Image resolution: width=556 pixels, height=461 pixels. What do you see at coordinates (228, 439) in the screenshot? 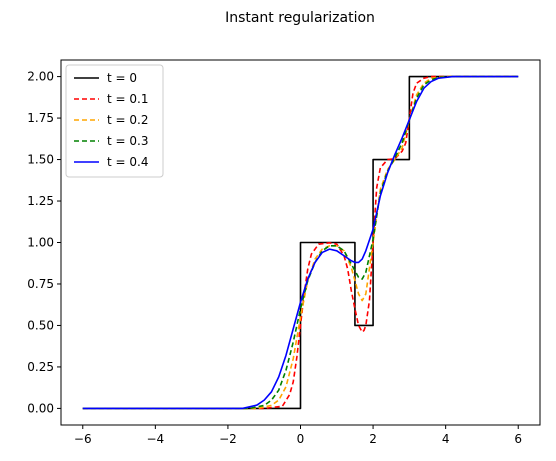
I see `x-tick-label: −2` at bounding box center [228, 439].